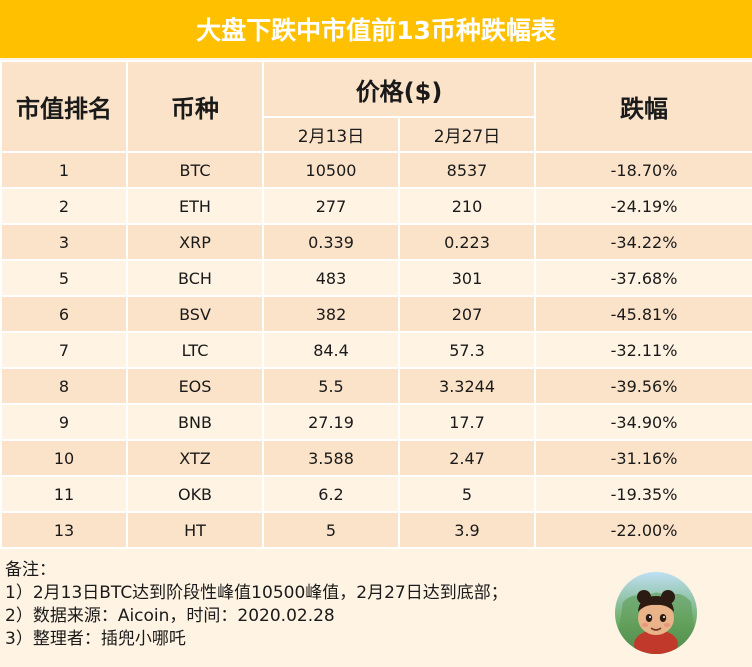  I want to click on table-row: 5 BCH 483 301 -37.68%, so click(376, 278).